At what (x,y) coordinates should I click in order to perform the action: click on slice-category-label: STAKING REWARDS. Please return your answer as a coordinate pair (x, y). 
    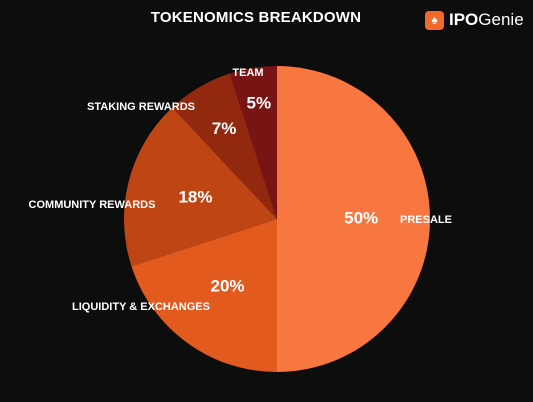
    Looking at the image, I should click on (141, 107).